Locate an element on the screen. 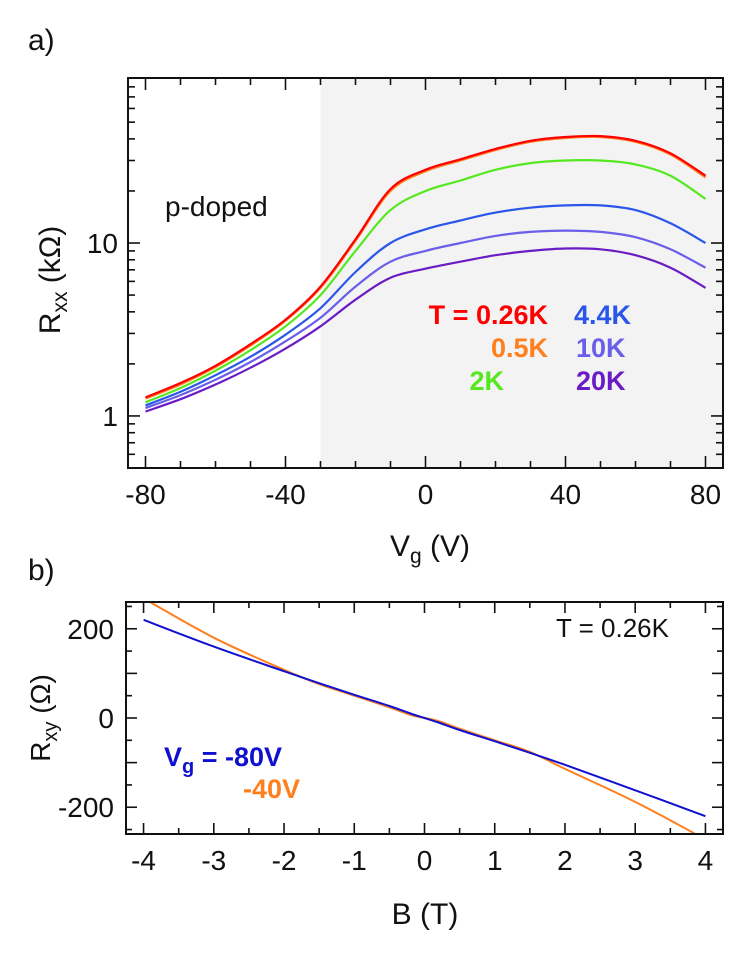 This screenshot has height=956, width=747. legend-entry-80V: Vg = -80V is located at coordinates (223, 760).